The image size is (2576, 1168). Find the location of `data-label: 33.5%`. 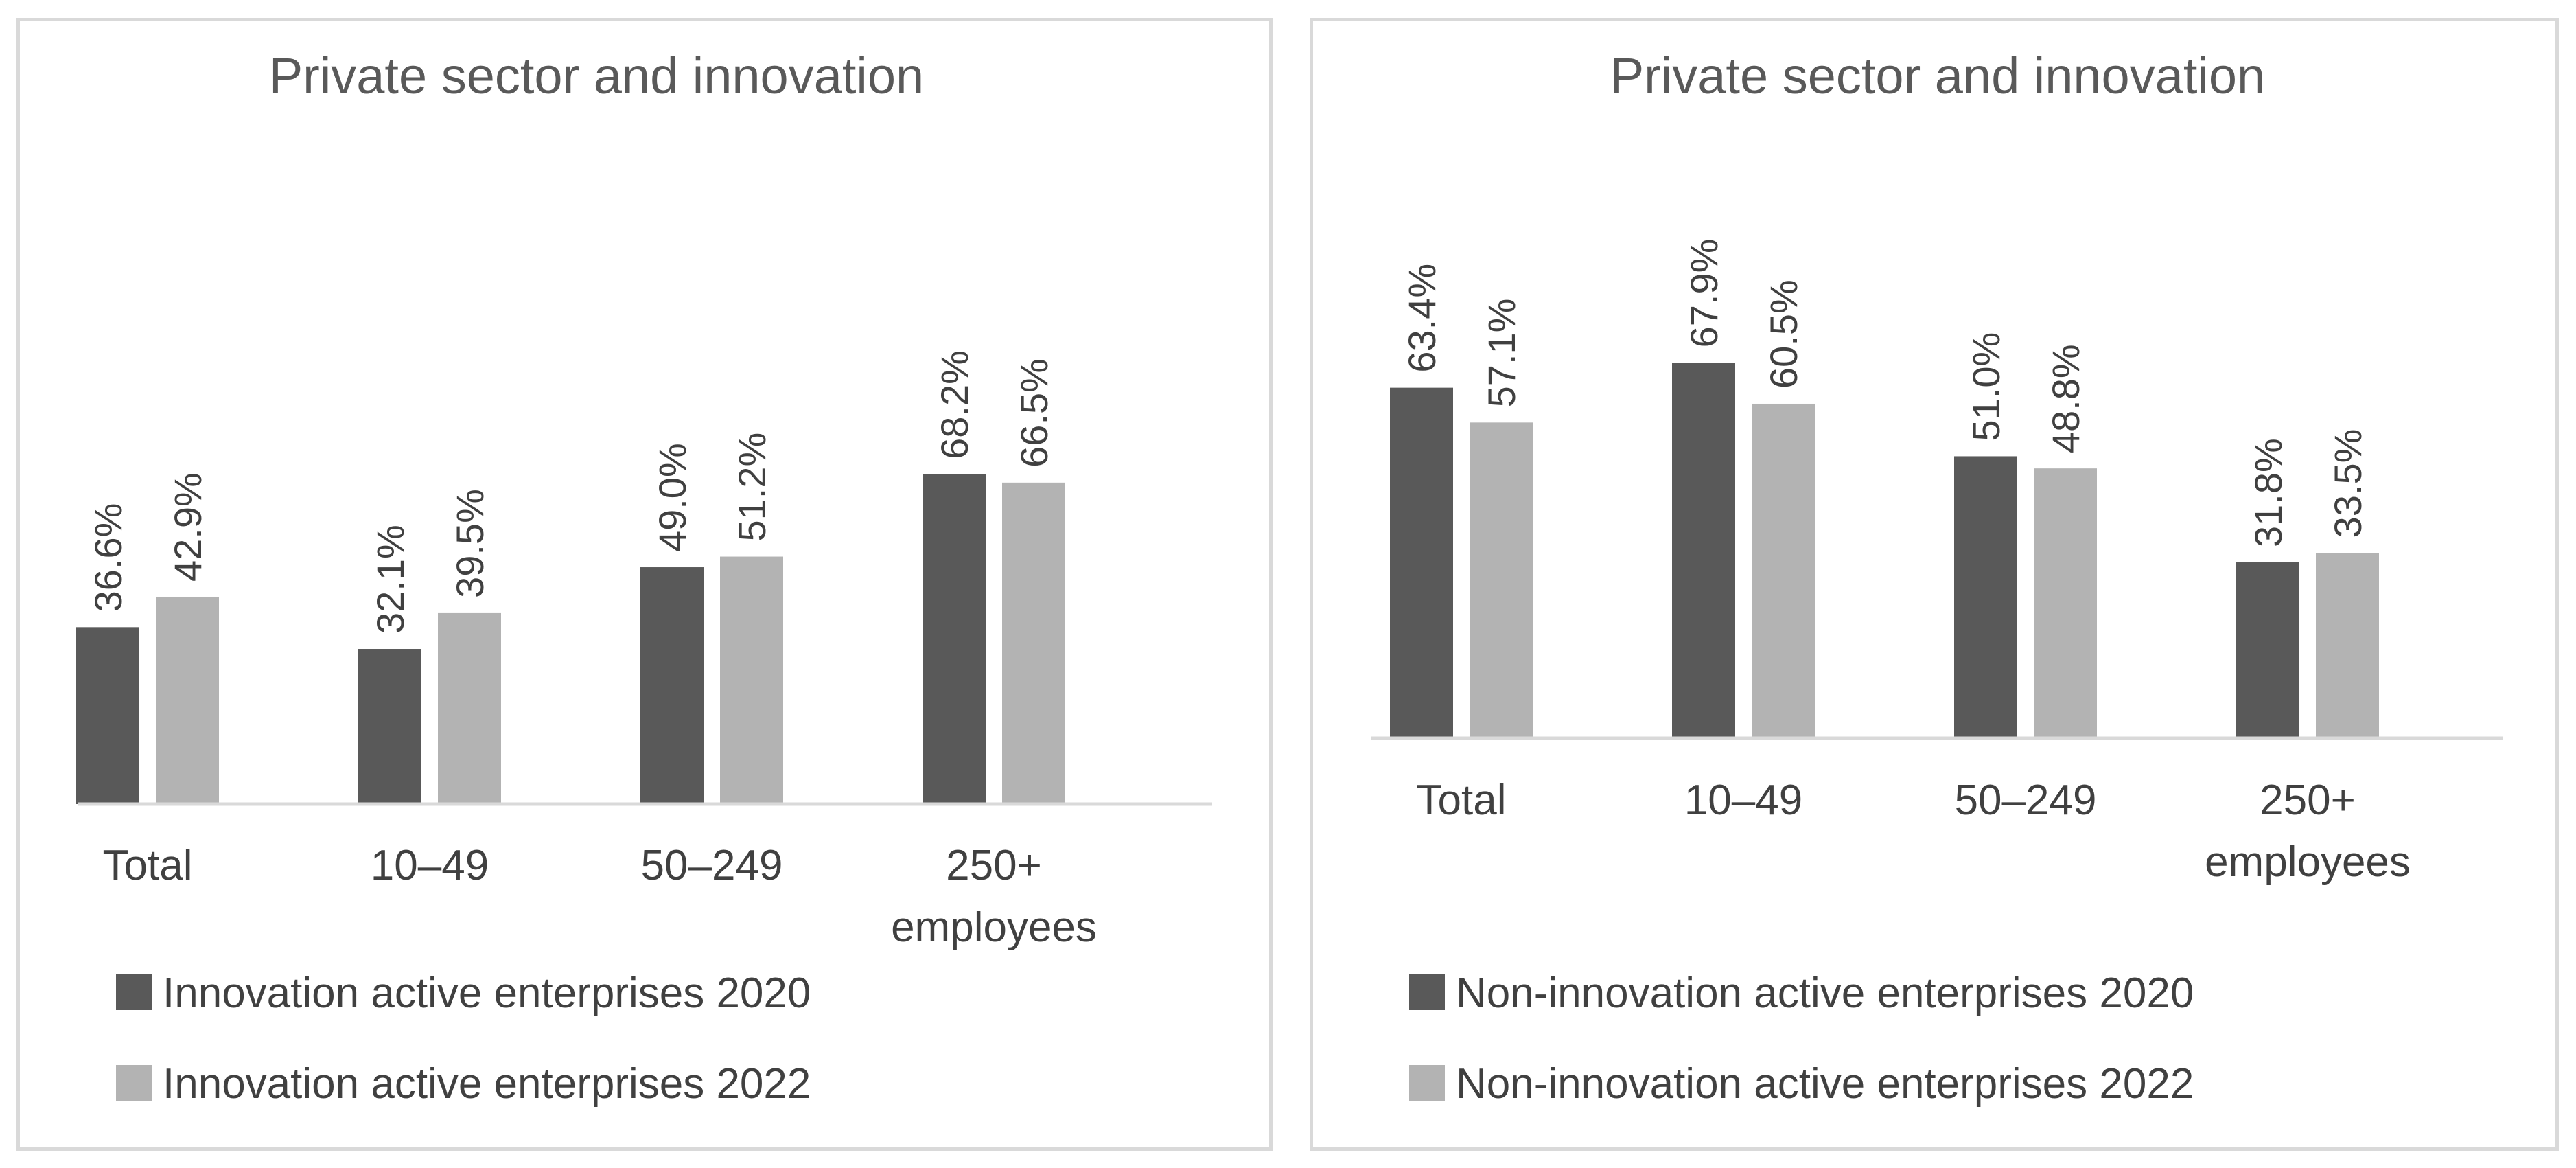

data-label: 33.5% is located at coordinates (2347, 483).